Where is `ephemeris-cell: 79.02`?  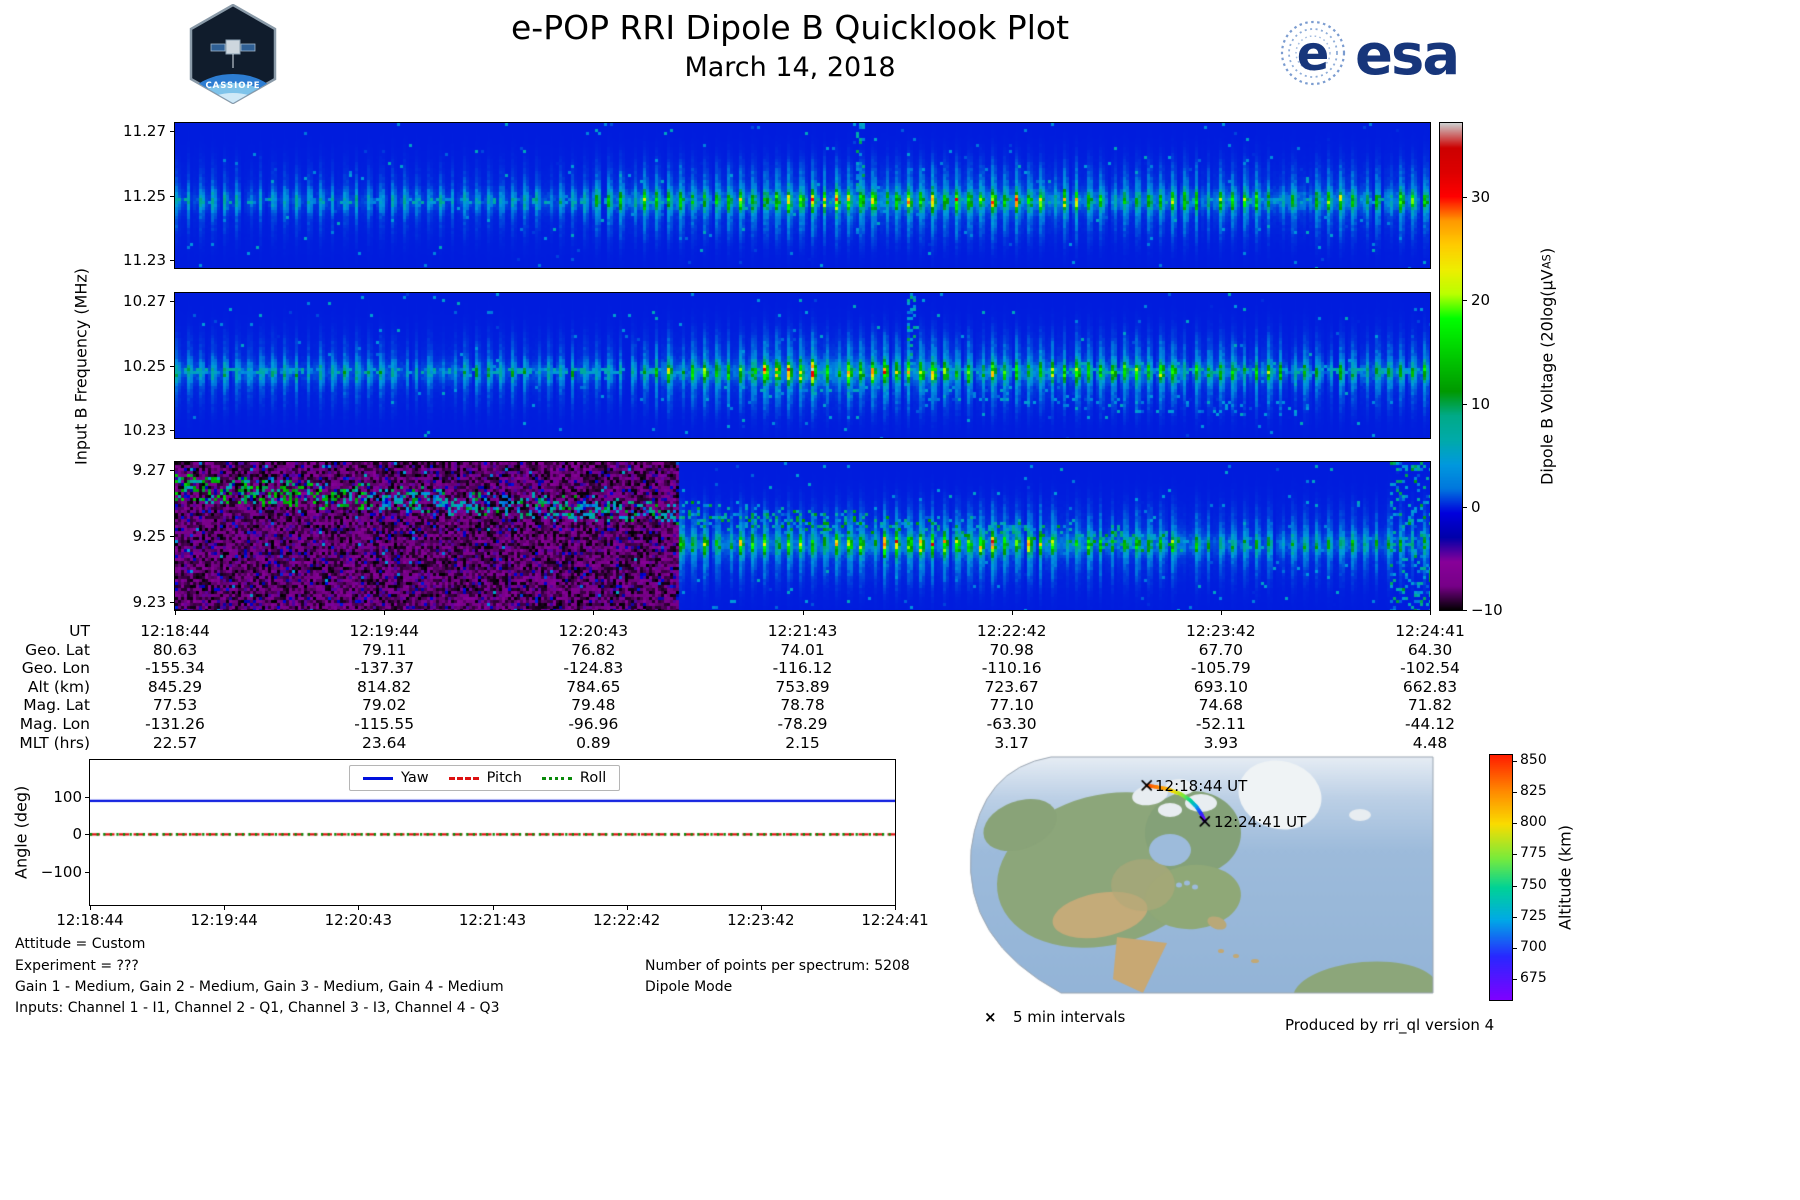 ephemeris-cell: 79.02 is located at coordinates (384, 705).